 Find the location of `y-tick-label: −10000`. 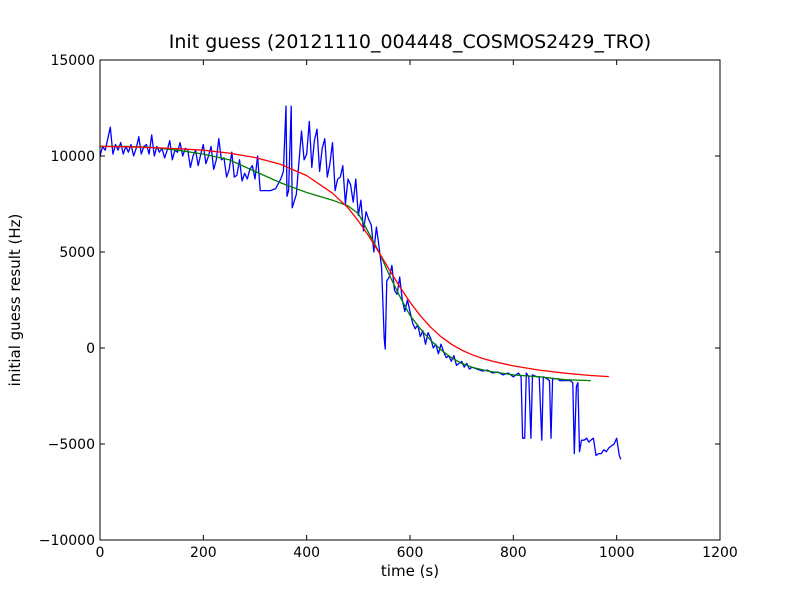

y-tick-label: −10000 is located at coordinates (67, 541).